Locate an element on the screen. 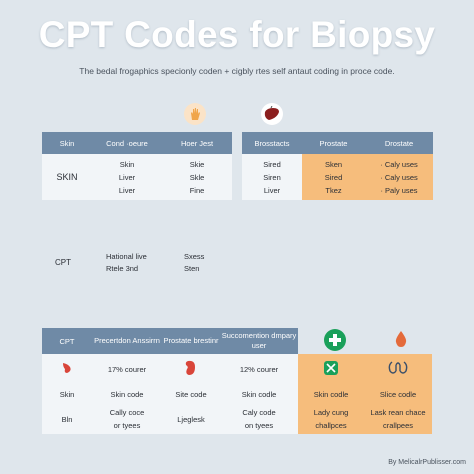  table-cell: Tkez is located at coordinates (333, 190).